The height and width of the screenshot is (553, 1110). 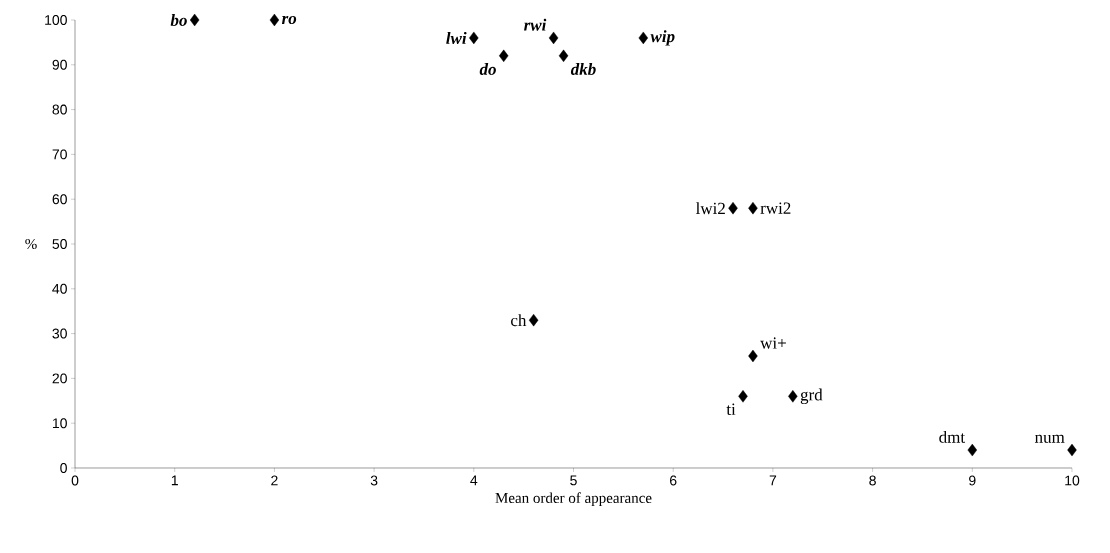 What do you see at coordinates (773, 480) in the screenshot?
I see `x-tick-label: 7` at bounding box center [773, 480].